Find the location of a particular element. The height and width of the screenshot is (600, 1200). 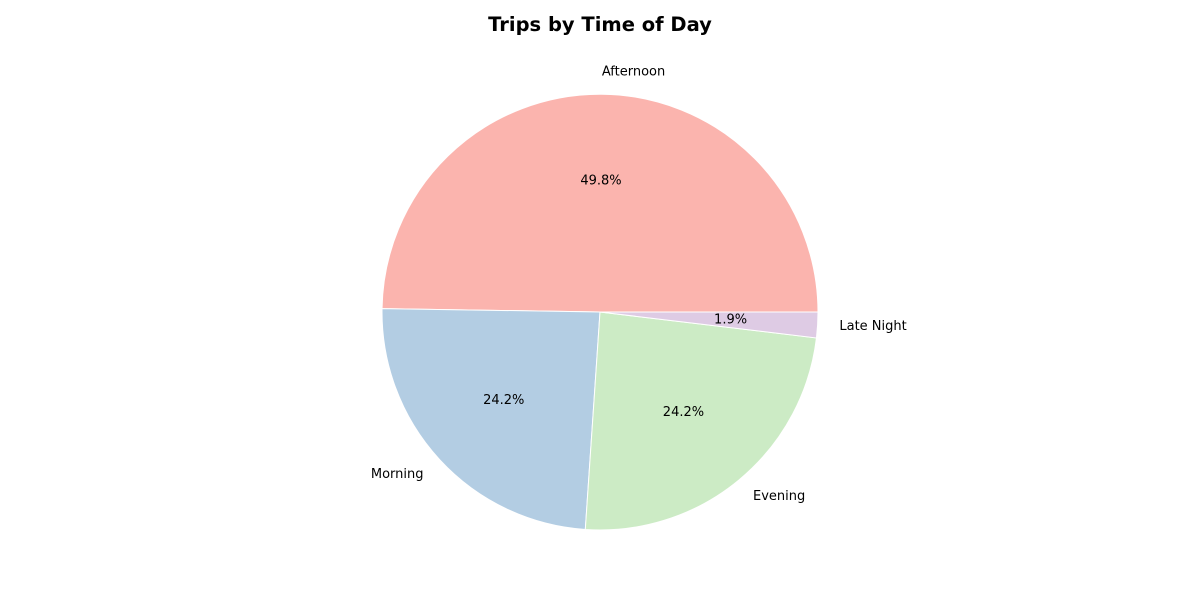

slice-label-afternoon: Afternoon is located at coordinates (633, 72).